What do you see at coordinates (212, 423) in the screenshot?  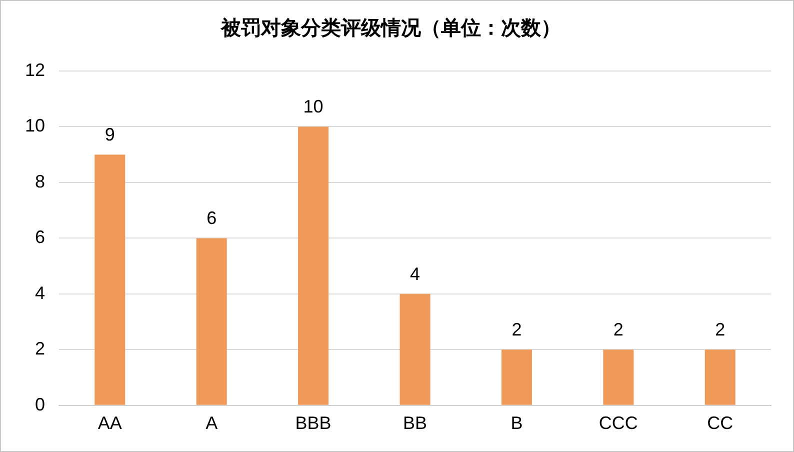 I see `x-tick-label: A` at bounding box center [212, 423].